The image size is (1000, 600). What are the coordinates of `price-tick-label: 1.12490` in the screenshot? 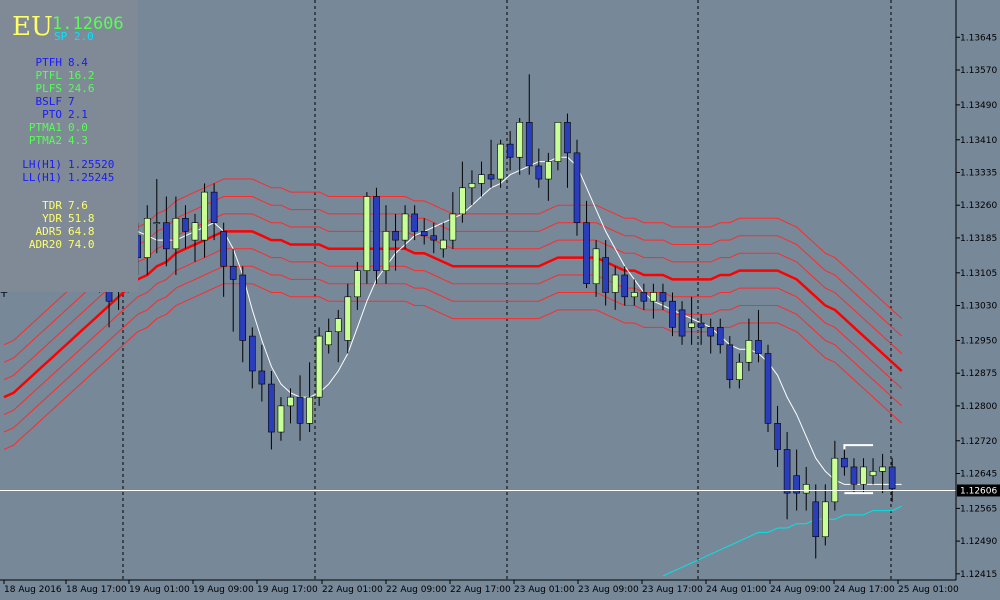 It's located at (978, 542).